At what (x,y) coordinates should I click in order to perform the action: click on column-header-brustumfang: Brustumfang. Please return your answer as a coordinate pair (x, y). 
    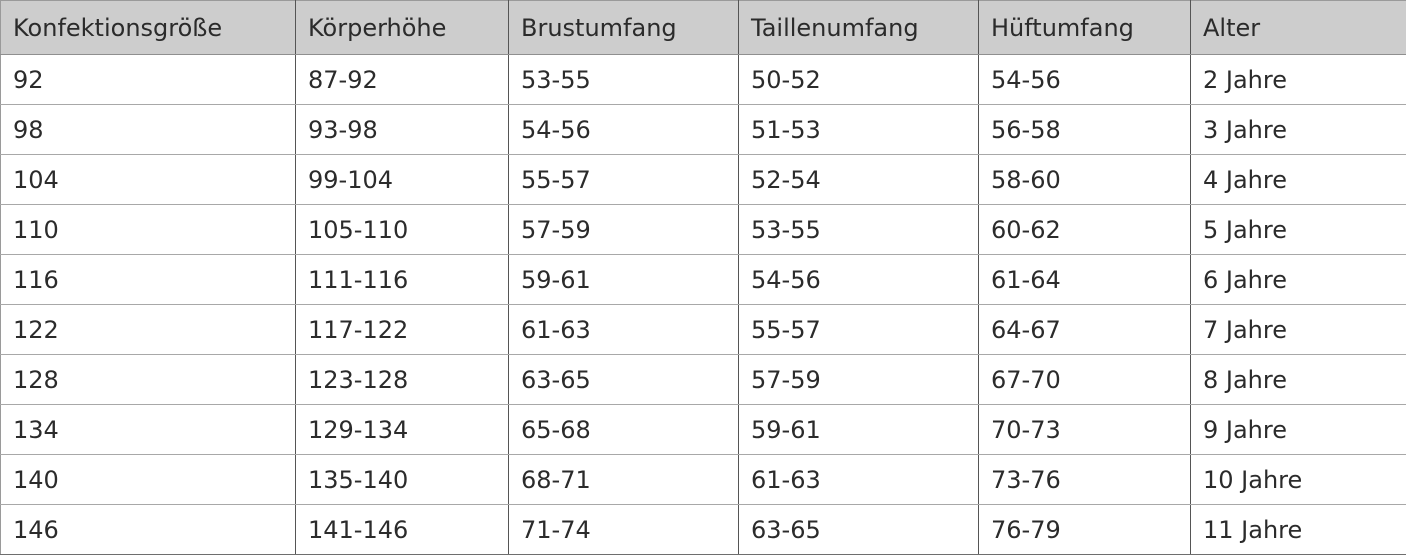
    Looking at the image, I should click on (624, 28).